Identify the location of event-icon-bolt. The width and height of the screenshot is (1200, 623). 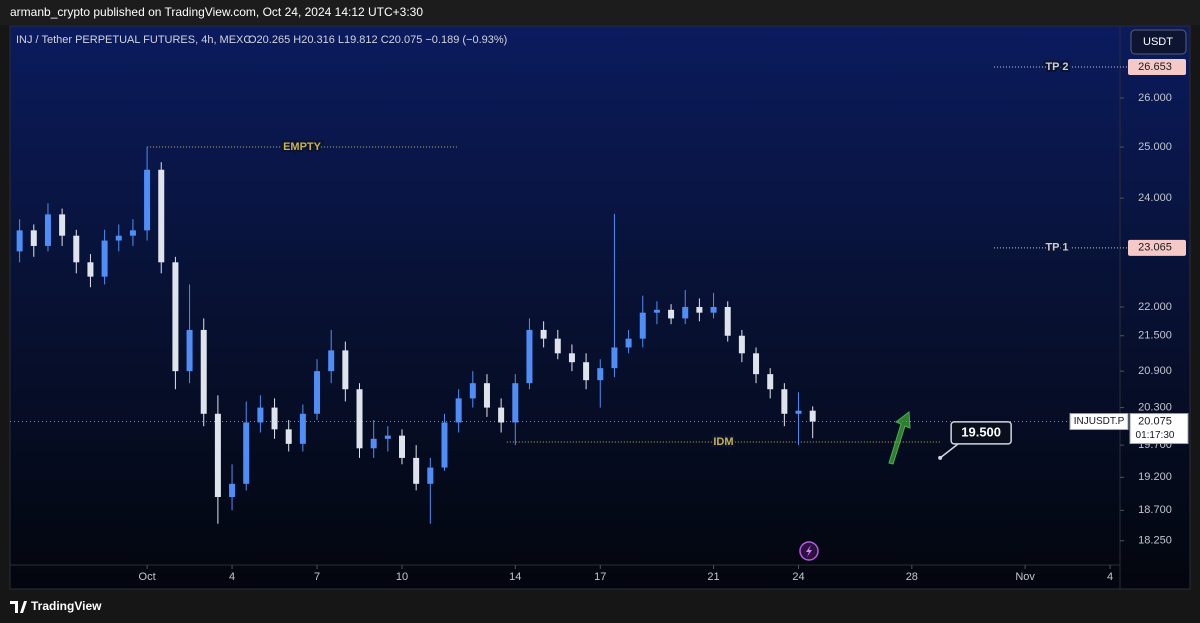
(809, 551).